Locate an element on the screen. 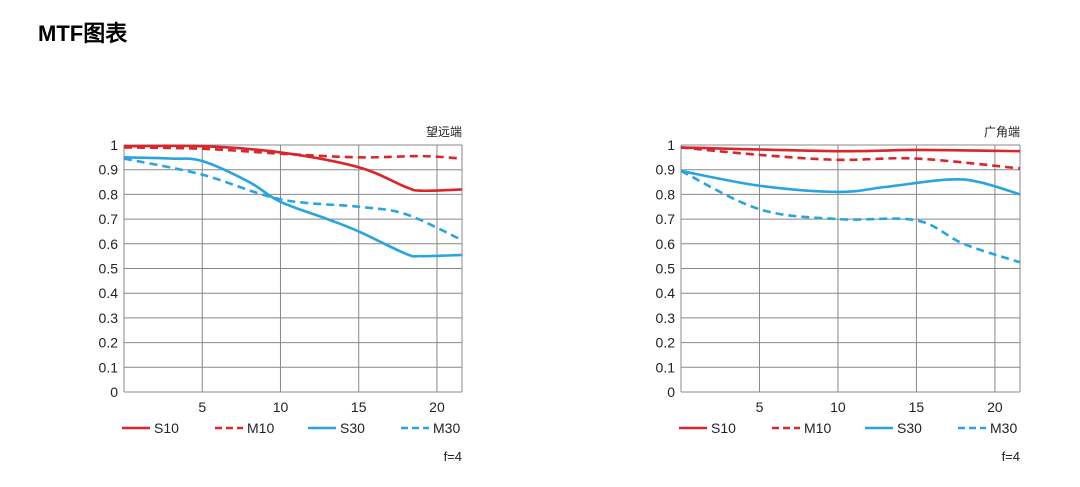 The height and width of the screenshot is (487, 1080). chart-subtitle: 望远端 is located at coordinates (444, 132).